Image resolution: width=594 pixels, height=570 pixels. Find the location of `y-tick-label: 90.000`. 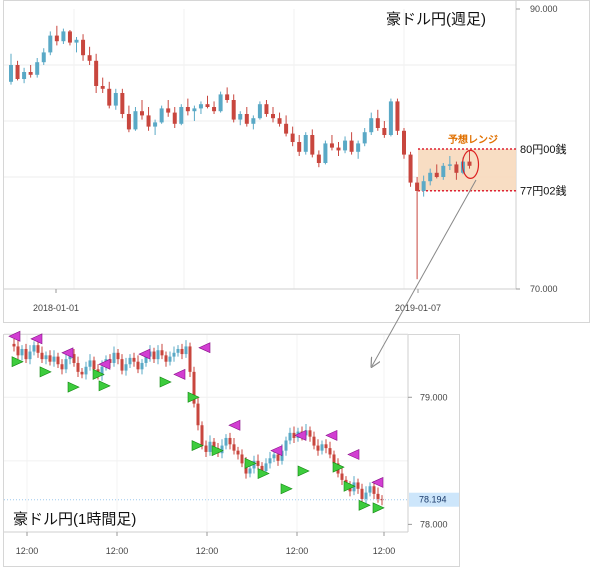

y-tick-label: 90.000 is located at coordinates (544, 9).